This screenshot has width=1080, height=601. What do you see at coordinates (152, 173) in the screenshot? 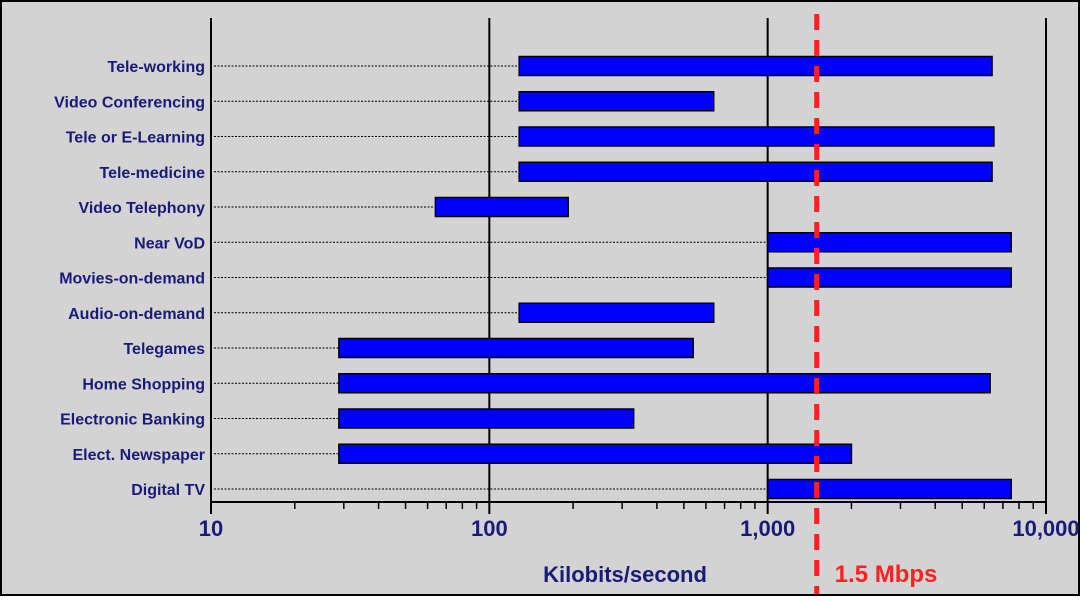
I see `category-label: Tele-medicine` at bounding box center [152, 173].